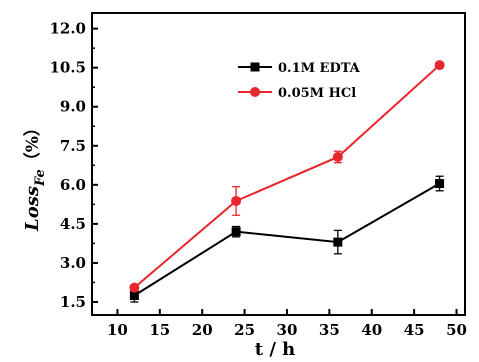  I want to click on y-tick-label: 1.5, so click(73, 302).